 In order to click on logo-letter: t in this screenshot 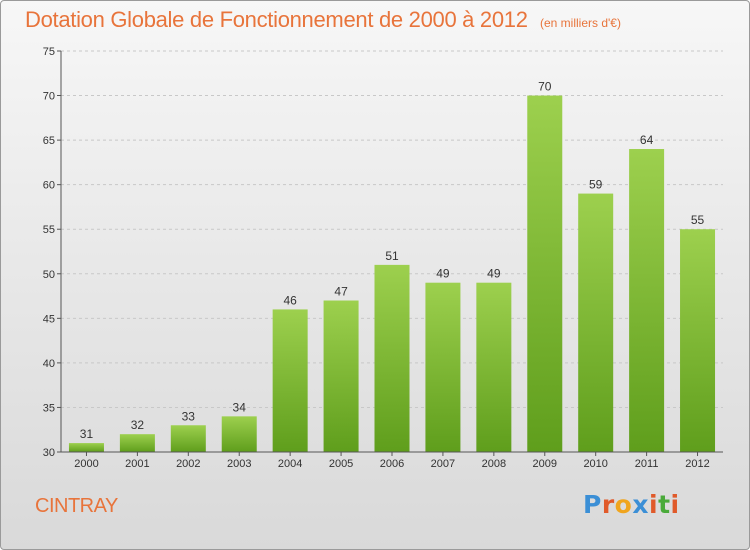, I will do `click(664, 504)`.